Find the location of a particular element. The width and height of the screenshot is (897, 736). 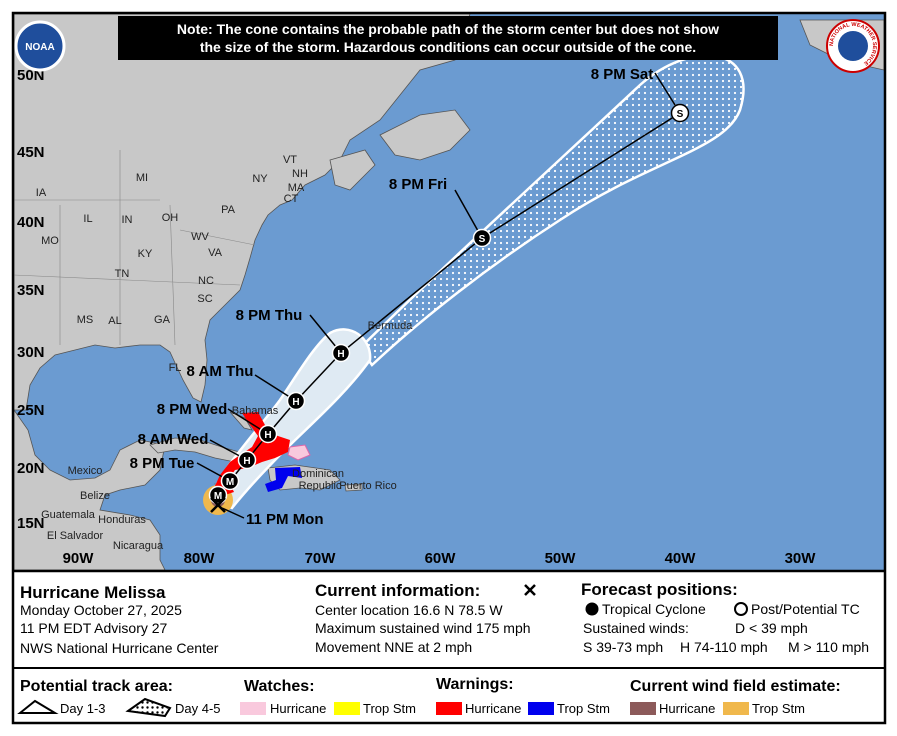

place-label: AL is located at coordinates (114, 321).